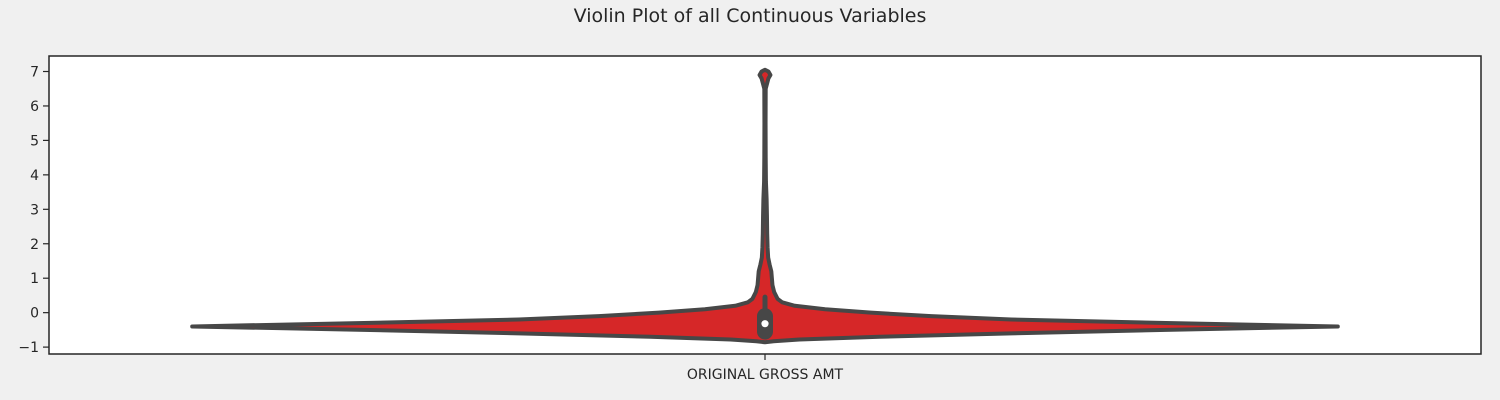  What do you see at coordinates (34, 245) in the screenshot?
I see `y-tick-label: 2` at bounding box center [34, 245].